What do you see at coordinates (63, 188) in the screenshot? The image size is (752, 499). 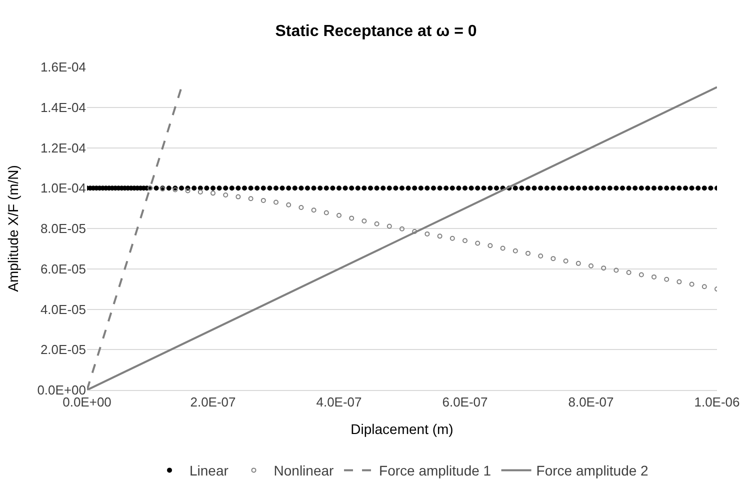 I see `y-tick-label: 1.0E-04` at bounding box center [63, 188].